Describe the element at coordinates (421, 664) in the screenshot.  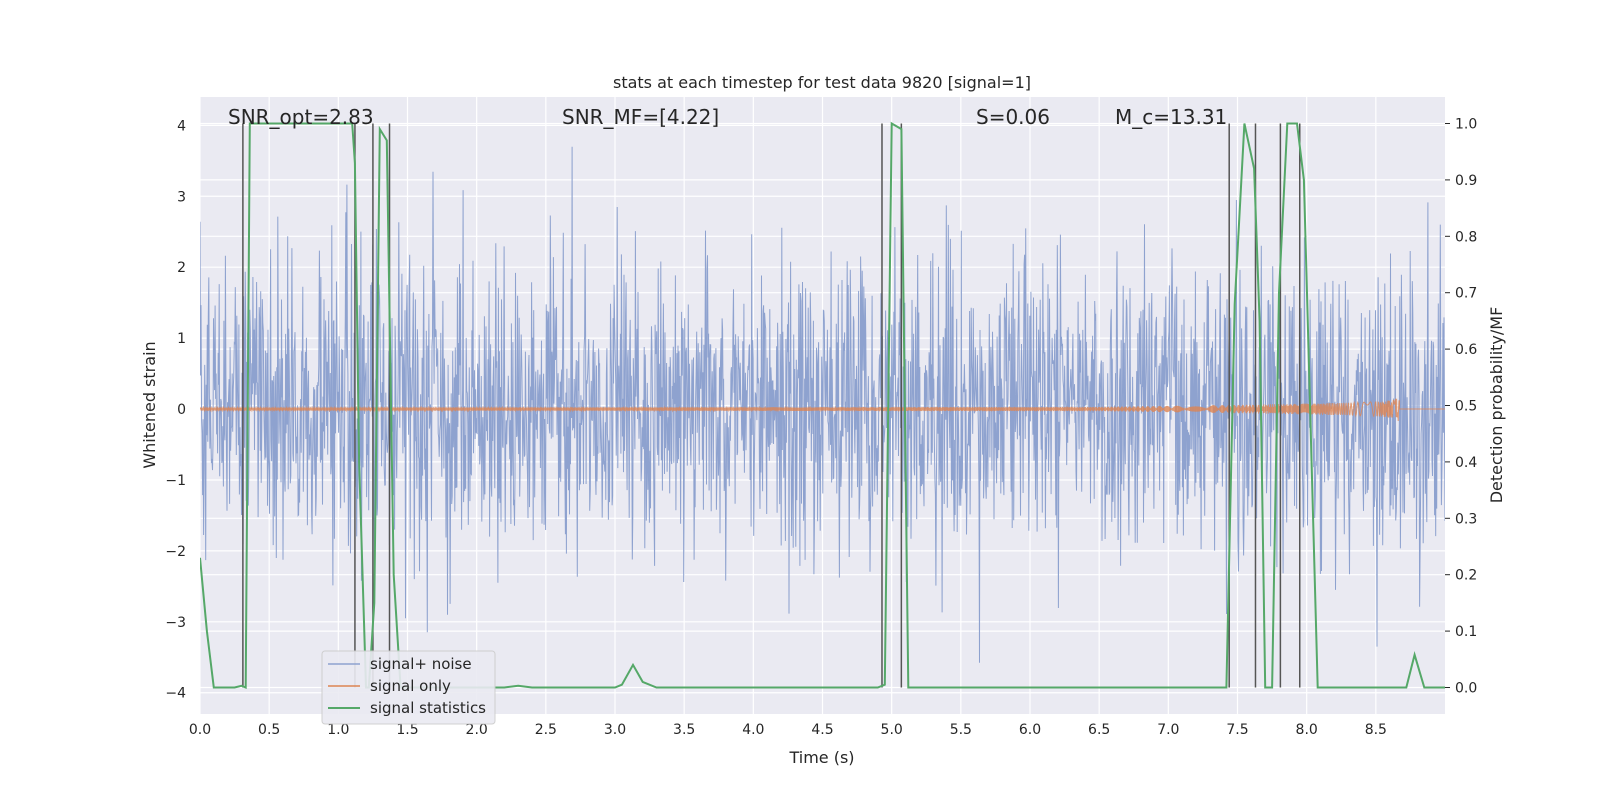
I see `legend-label-noise: signal+ noise` at that location.